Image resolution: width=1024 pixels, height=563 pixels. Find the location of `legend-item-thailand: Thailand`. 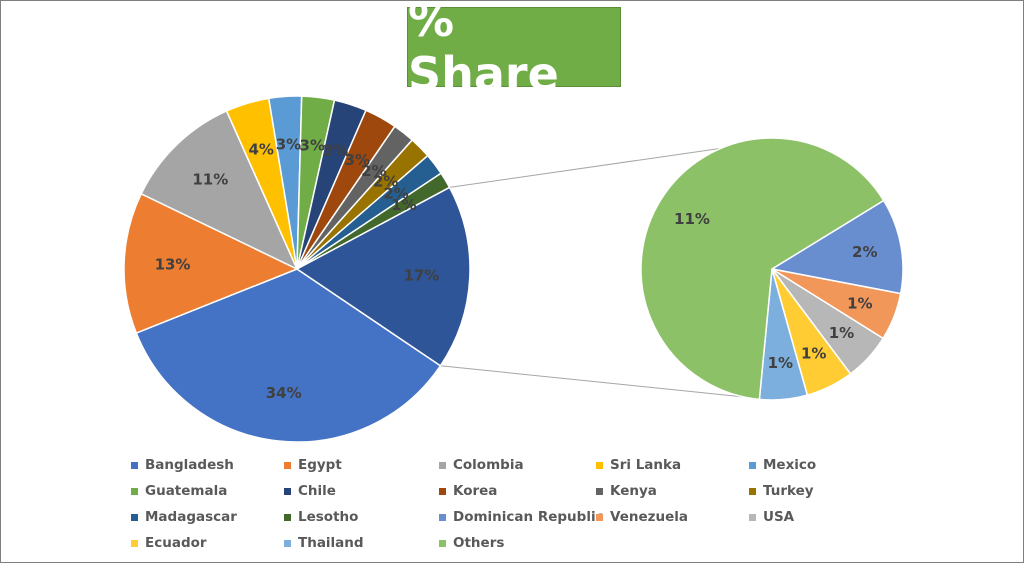

legend-item-thailand: Thailand is located at coordinates (324, 543).